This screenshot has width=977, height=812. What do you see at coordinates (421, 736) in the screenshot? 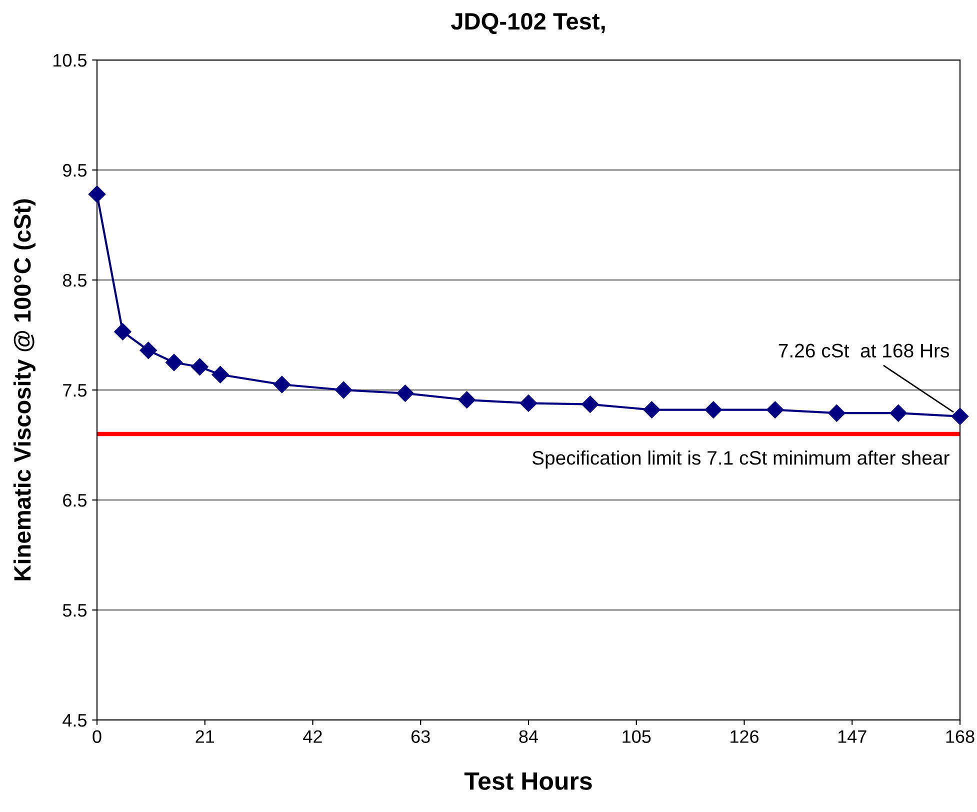
I see `x-tick-label: 63` at bounding box center [421, 736].